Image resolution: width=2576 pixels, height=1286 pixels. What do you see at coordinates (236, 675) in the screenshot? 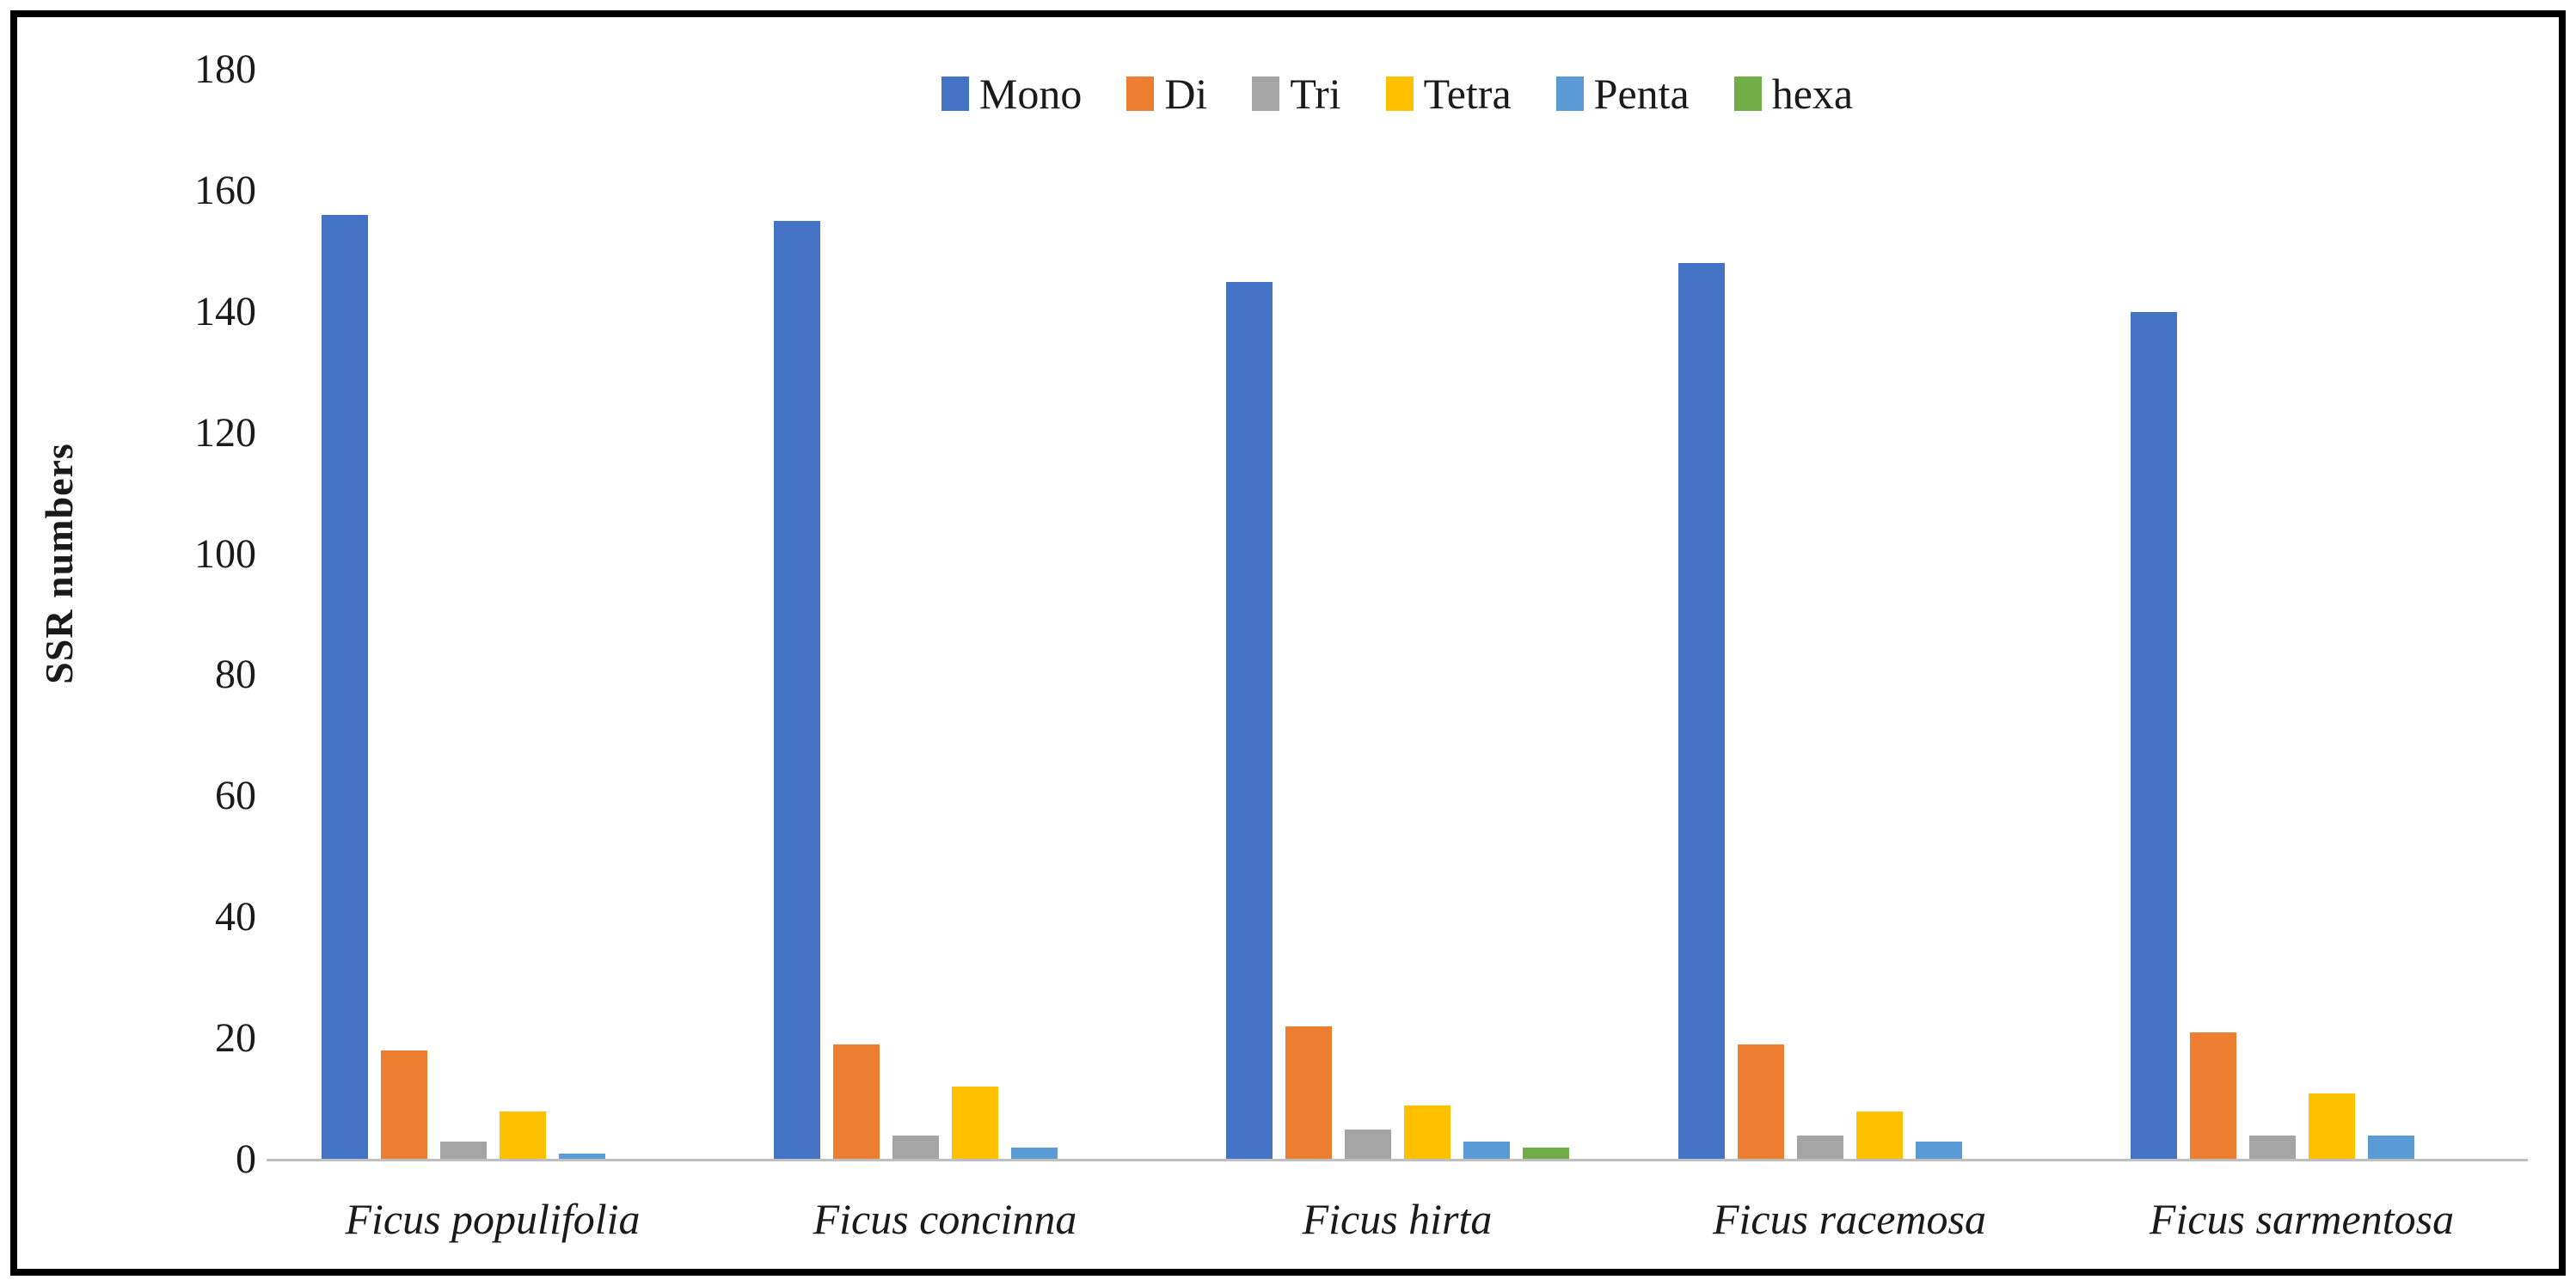
I see `y-tick-label: 80` at bounding box center [236, 675].